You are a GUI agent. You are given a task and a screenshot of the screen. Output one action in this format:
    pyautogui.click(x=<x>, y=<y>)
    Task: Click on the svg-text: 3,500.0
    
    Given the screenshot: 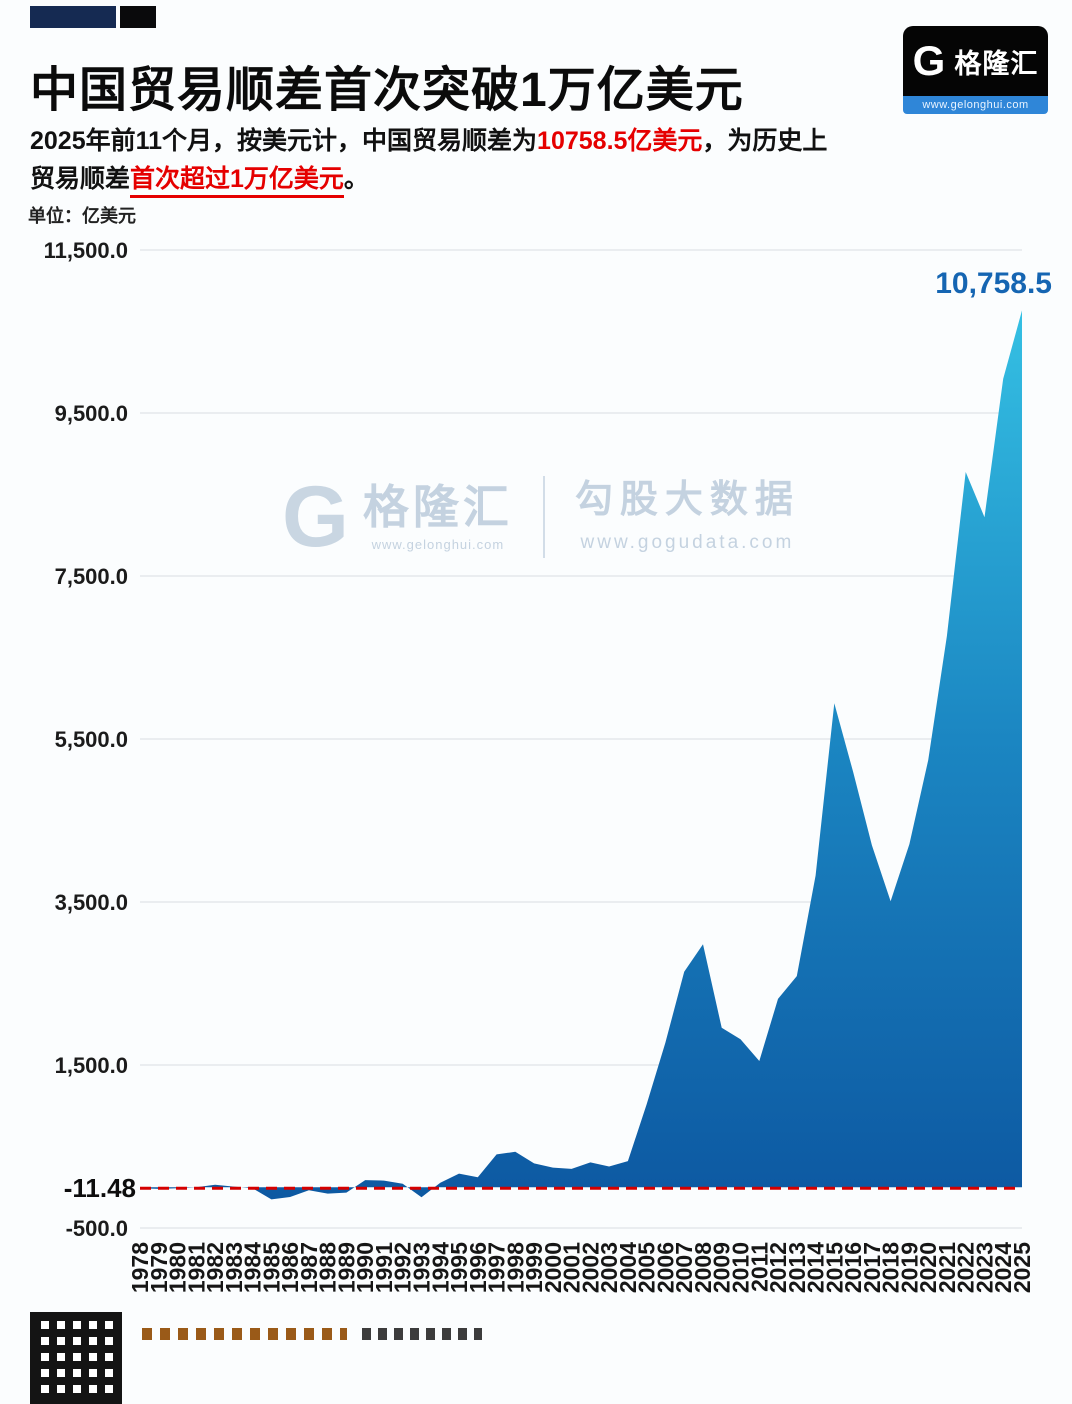 What is the action you would take?
    pyautogui.click(x=91, y=902)
    